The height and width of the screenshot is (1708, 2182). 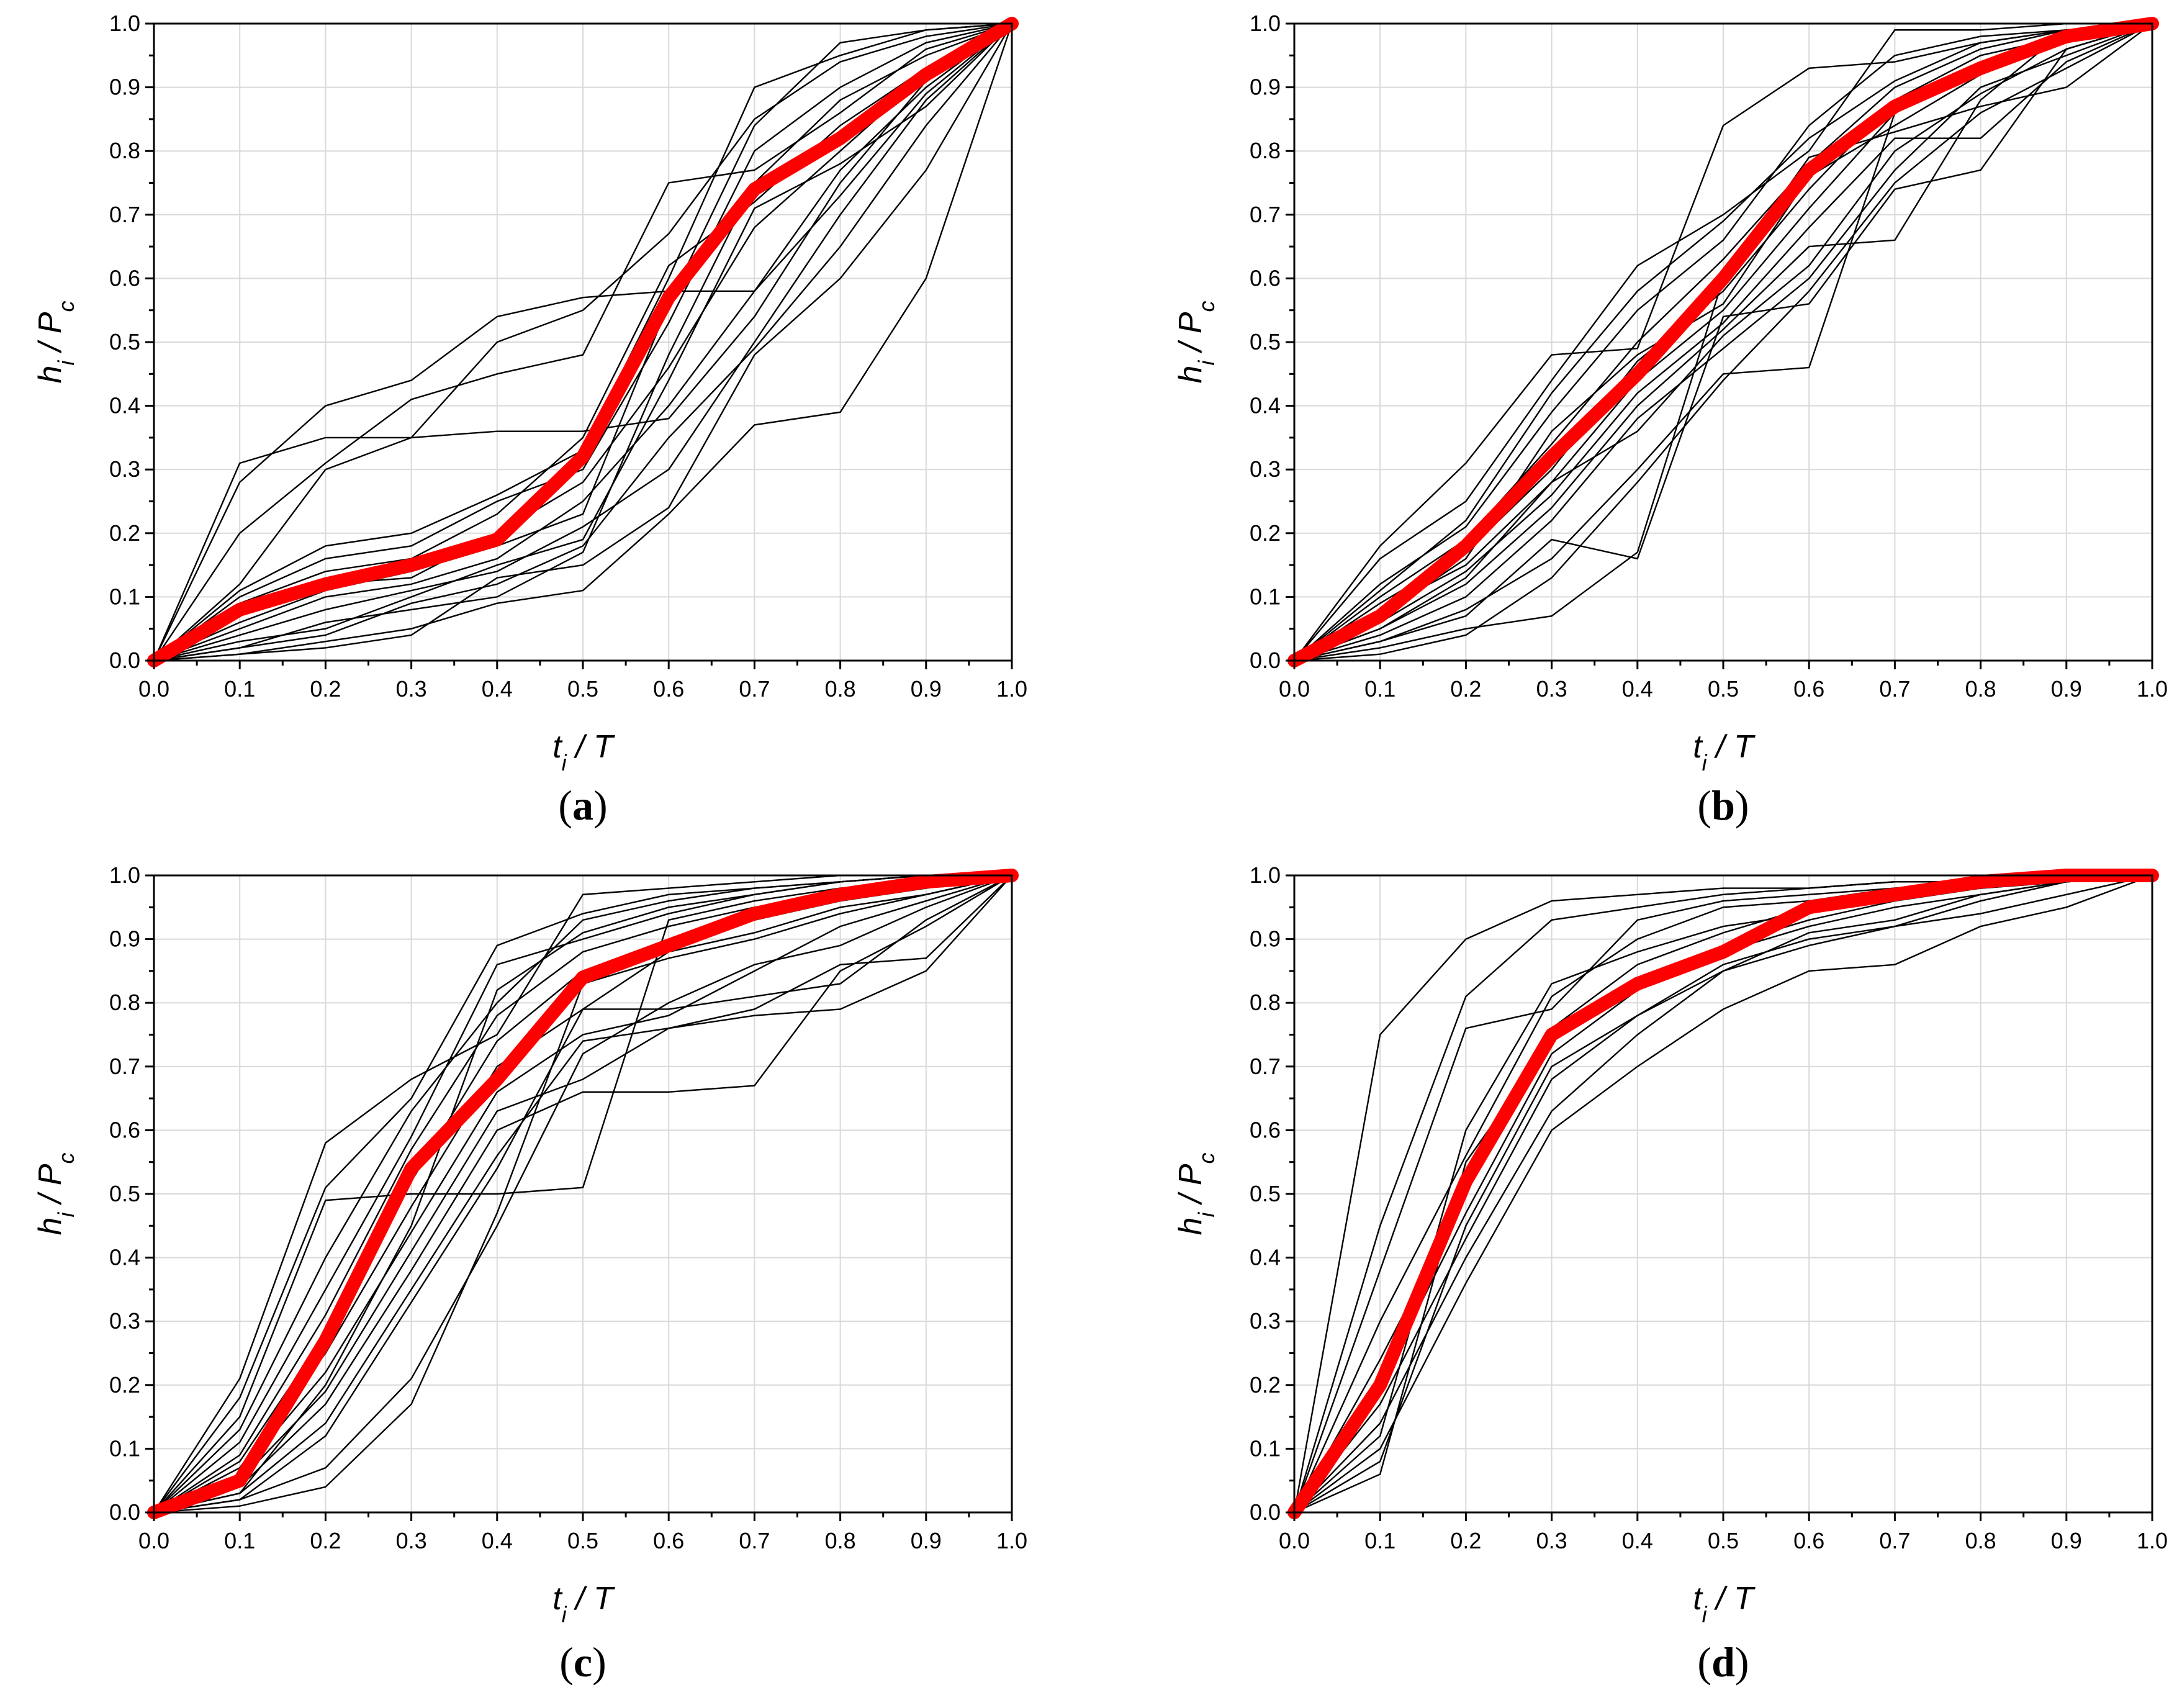 I want to click on panel-label: (d), so click(x=1723, y=1662).